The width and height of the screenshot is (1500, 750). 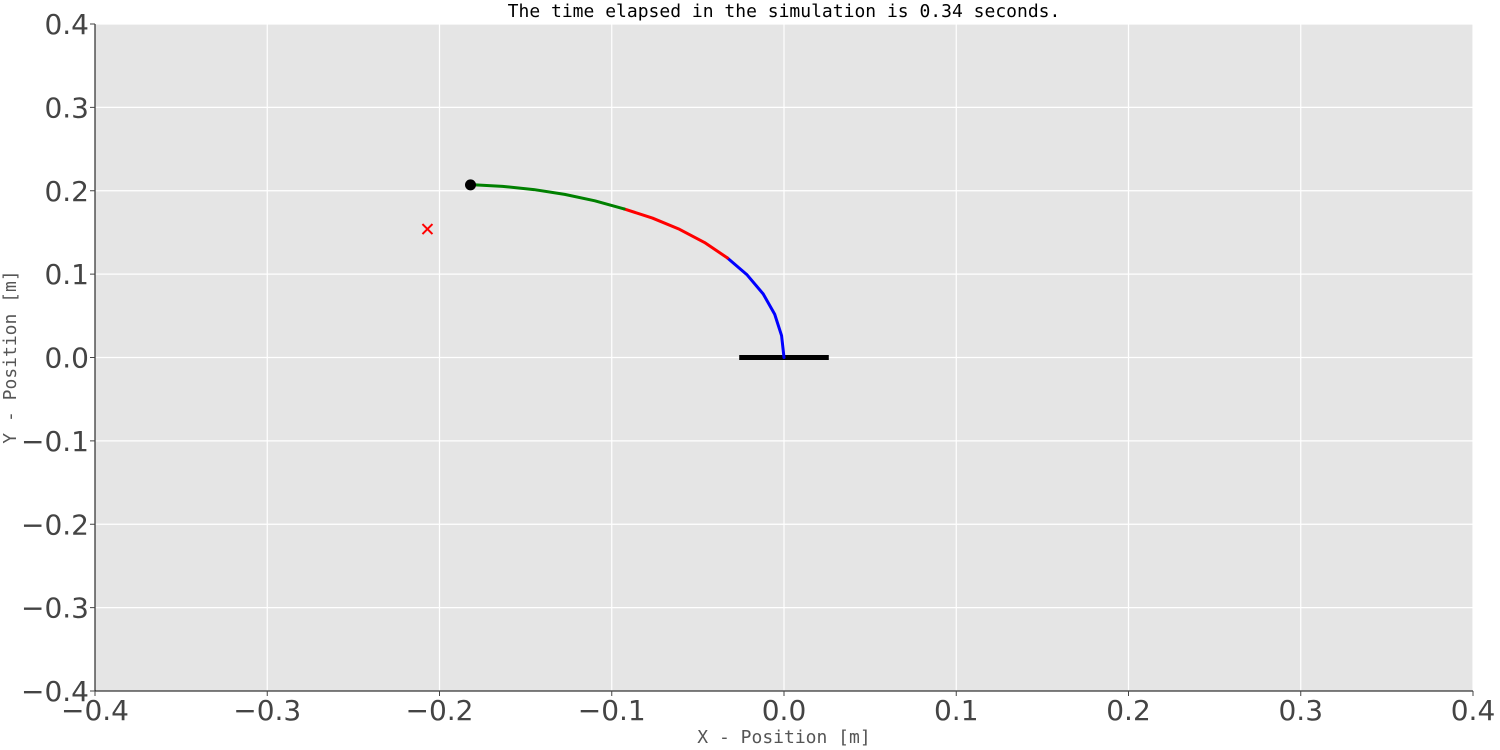 I want to click on y-tick-label: −0.4, so click(x=55, y=691).